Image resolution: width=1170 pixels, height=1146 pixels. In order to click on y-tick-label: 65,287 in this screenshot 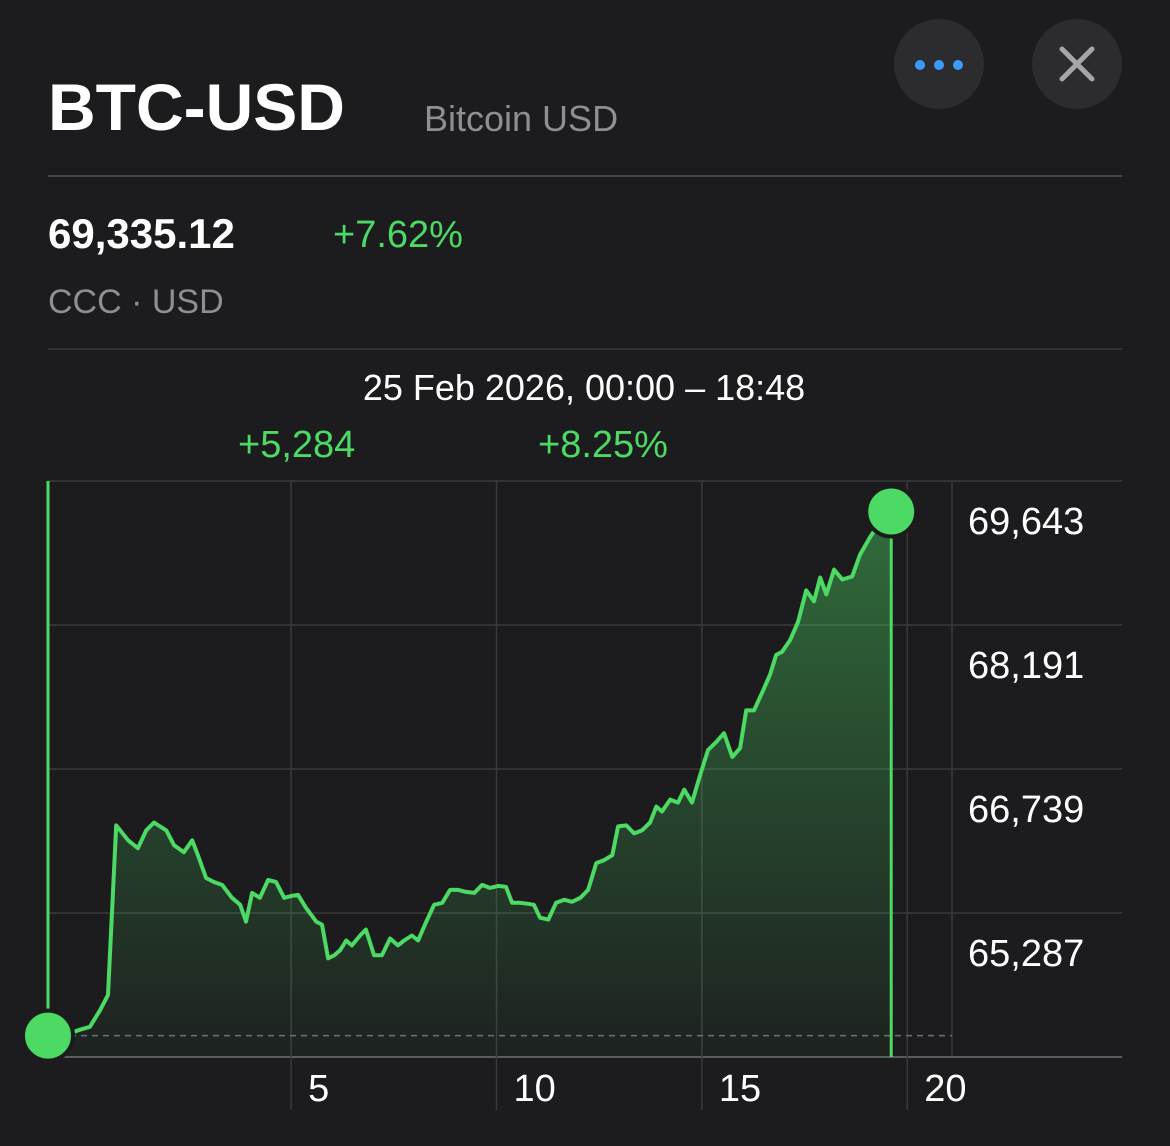, I will do `click(1026, 954)`.